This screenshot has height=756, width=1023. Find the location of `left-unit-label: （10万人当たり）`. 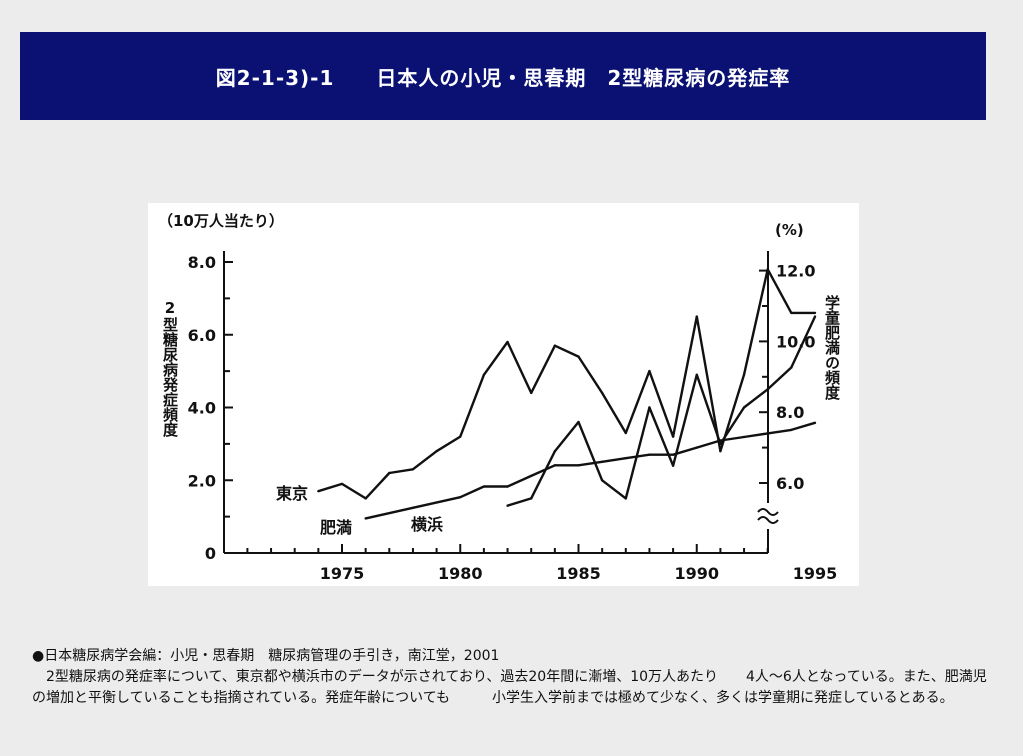

left-unit-label: （10万人当たり） is located at coordinates (221, 221).